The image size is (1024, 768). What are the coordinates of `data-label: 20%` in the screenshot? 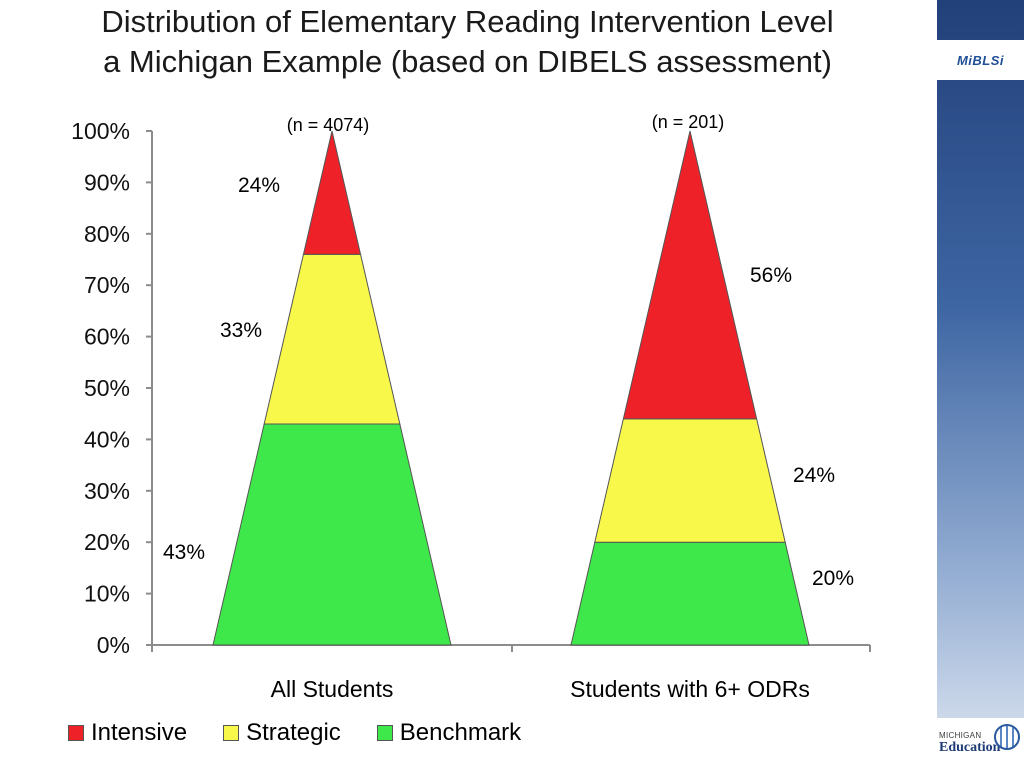 It's located at (833, 578).